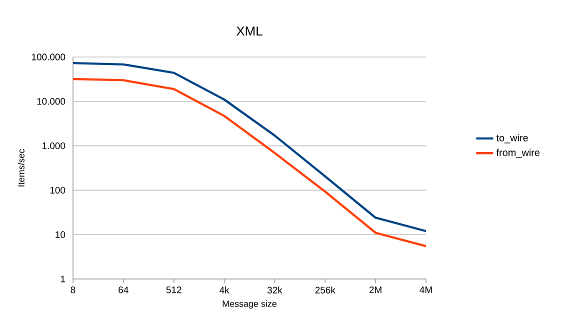 This screenshot has height=329, width=564. Describe the element at coordinates (249, 31) in the screenshot. I see `chart-title: XML` at that location.